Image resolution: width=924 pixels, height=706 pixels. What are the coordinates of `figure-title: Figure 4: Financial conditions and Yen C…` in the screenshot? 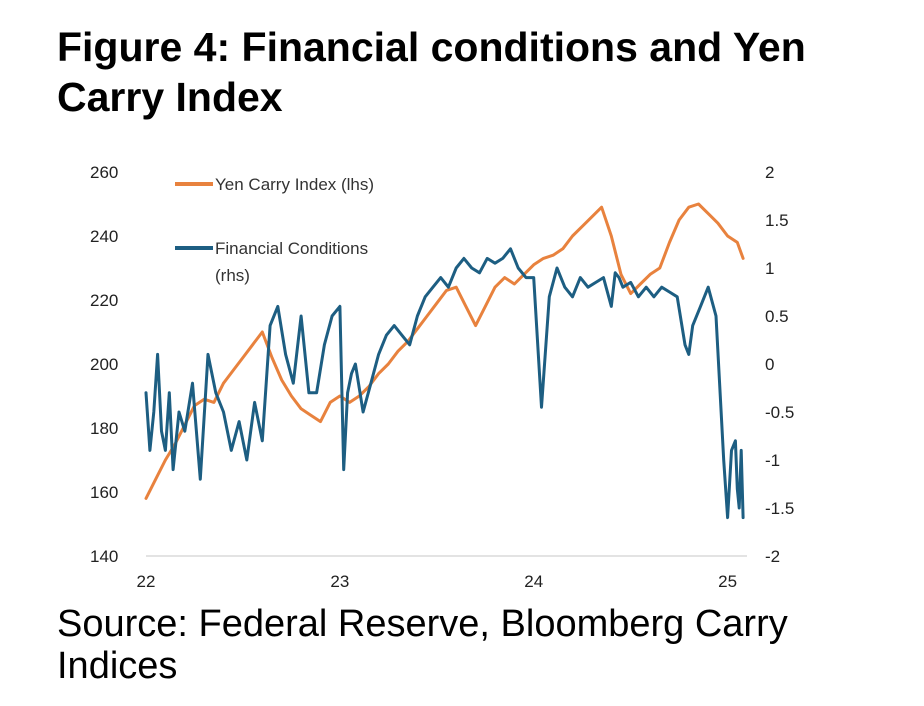 It's located at (431, 72).